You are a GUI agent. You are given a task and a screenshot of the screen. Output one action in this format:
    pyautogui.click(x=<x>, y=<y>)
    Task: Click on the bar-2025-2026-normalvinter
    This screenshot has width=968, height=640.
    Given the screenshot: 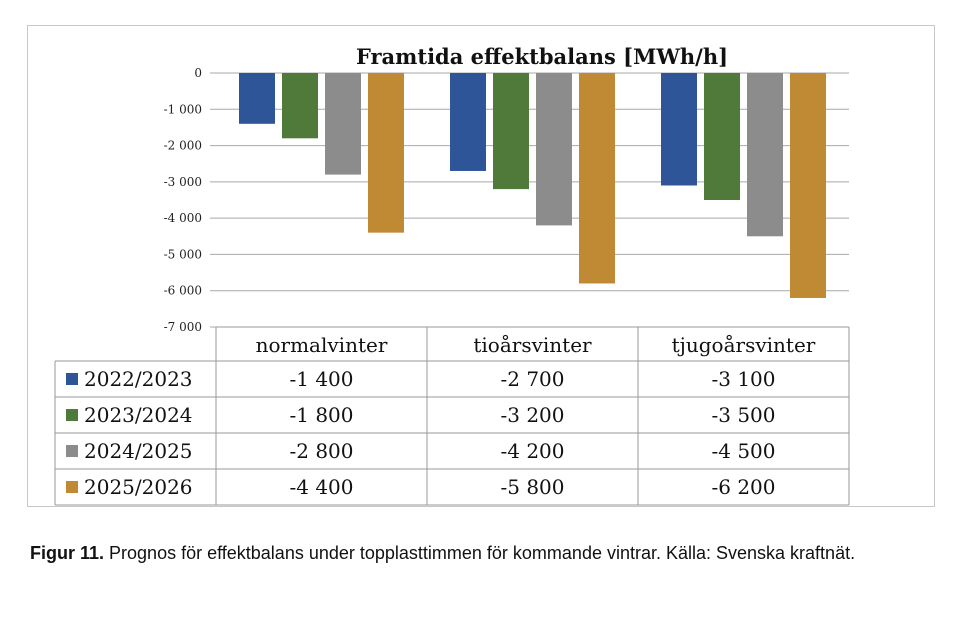 What is the action you would take?
    pyautogui.click(x=386, y=153)
    